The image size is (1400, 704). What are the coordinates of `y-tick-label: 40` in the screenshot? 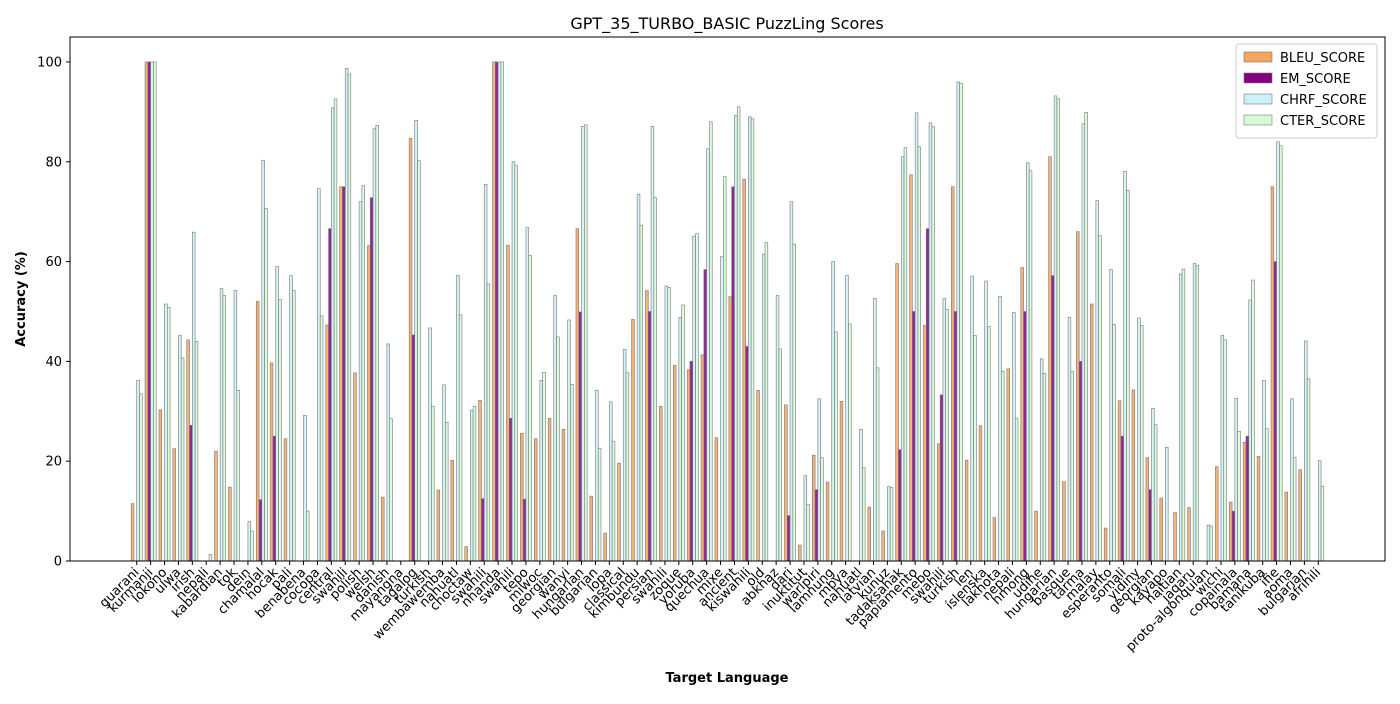 It's located at (53, 362).